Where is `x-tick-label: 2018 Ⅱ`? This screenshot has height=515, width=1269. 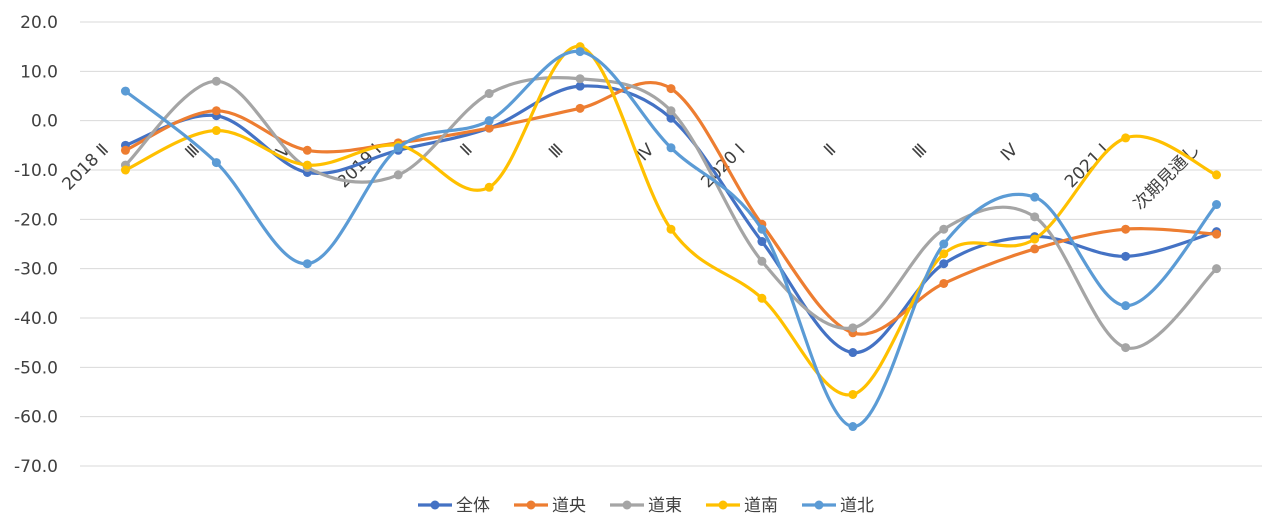 x-tick-label: 2018 Ⅱ is located at coordinates (86, 167).